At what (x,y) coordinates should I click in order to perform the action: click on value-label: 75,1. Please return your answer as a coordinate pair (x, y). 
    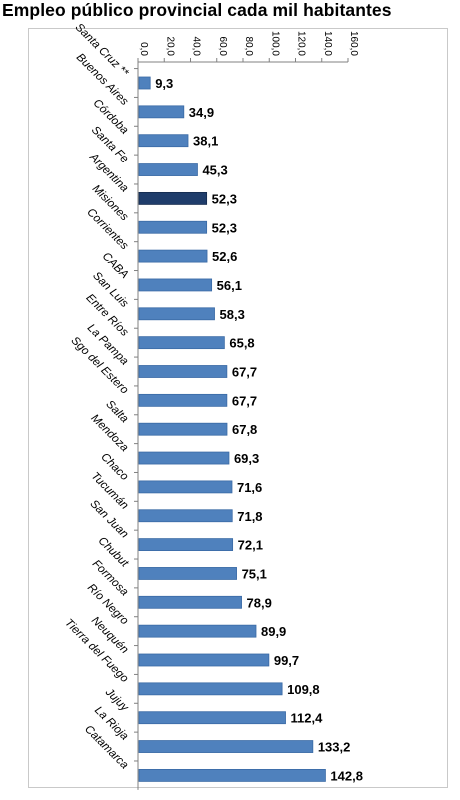
    Looking at the image, I should click on (254, 573).